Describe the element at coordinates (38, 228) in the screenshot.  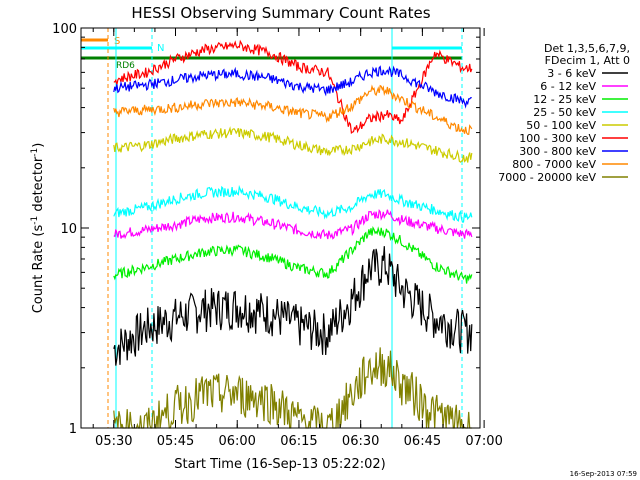
I see `y-axis-label: Count Rate (s-1 detector-1)` at that location.